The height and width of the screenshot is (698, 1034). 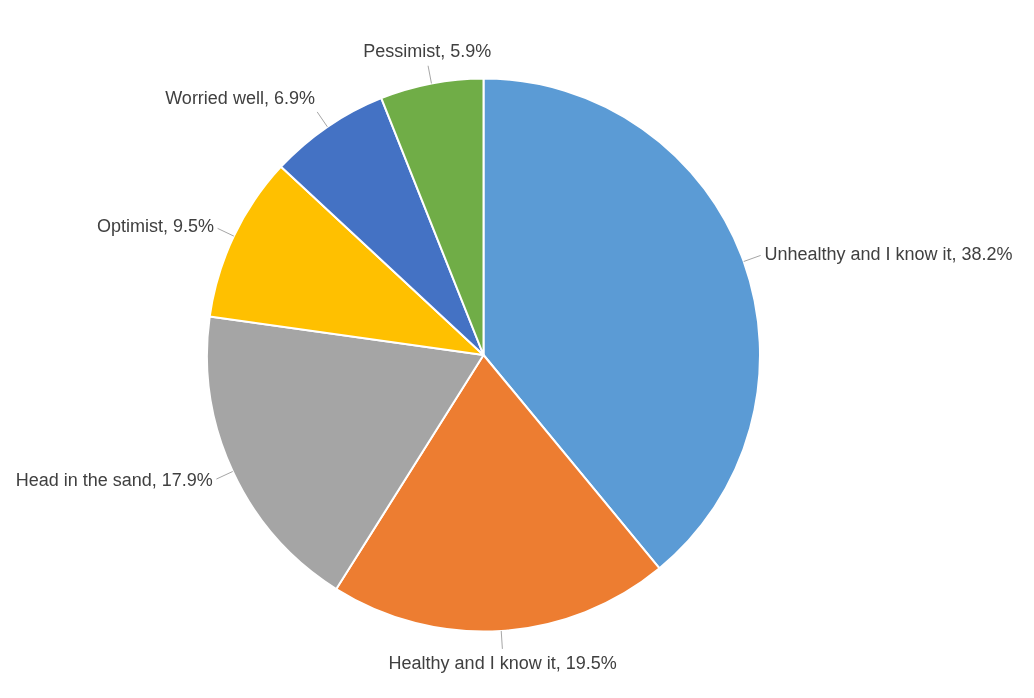 What do you see at coordinates (427, 50) in the screenshot?
I see `slice-label: Pessimist, 5.9%` at bounding box center [427, 50].